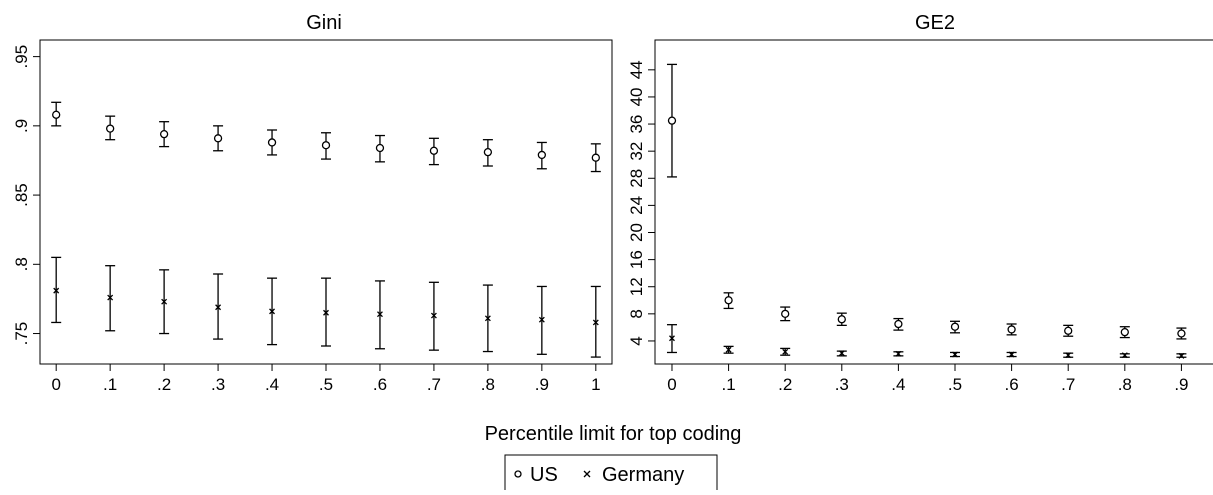  I want to click on legend-label-germany: Germany, so click(643, 475).